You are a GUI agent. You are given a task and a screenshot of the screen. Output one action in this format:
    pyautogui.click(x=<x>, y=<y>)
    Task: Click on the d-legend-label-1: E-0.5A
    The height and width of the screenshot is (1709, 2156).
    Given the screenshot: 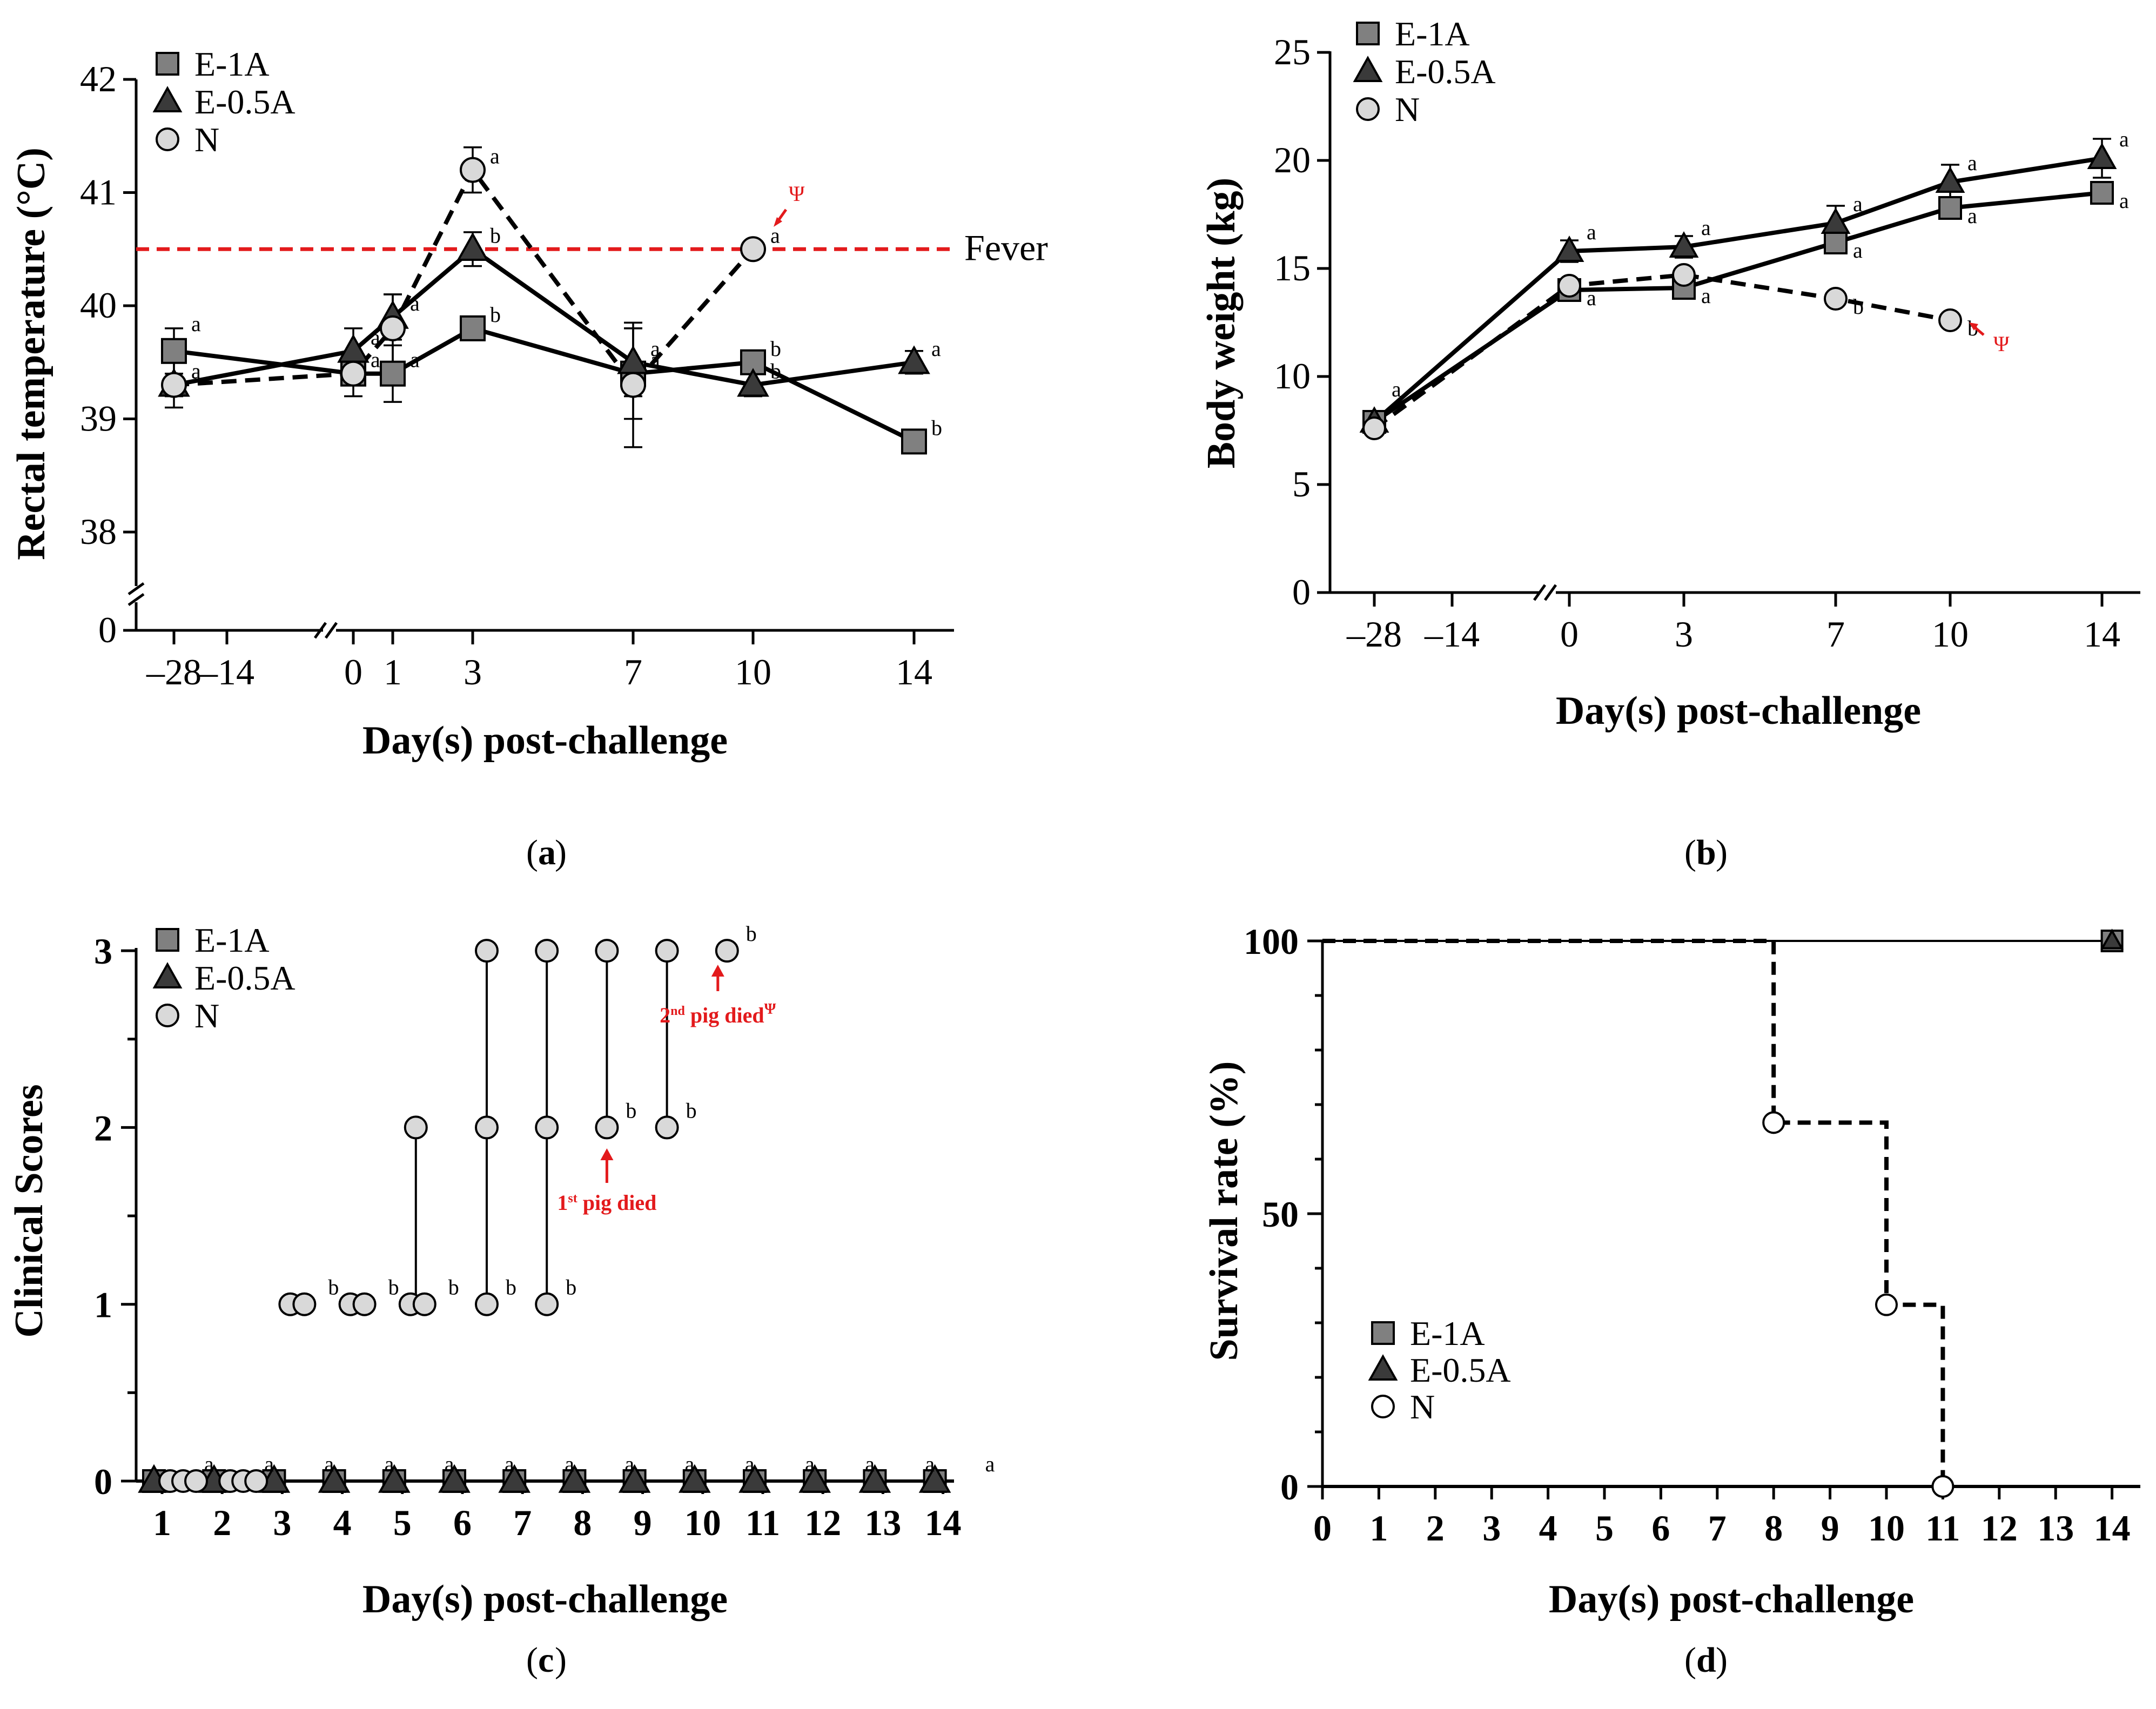 What is the action you would take?
    pyautogui.click(x=1460, y=1370)
    